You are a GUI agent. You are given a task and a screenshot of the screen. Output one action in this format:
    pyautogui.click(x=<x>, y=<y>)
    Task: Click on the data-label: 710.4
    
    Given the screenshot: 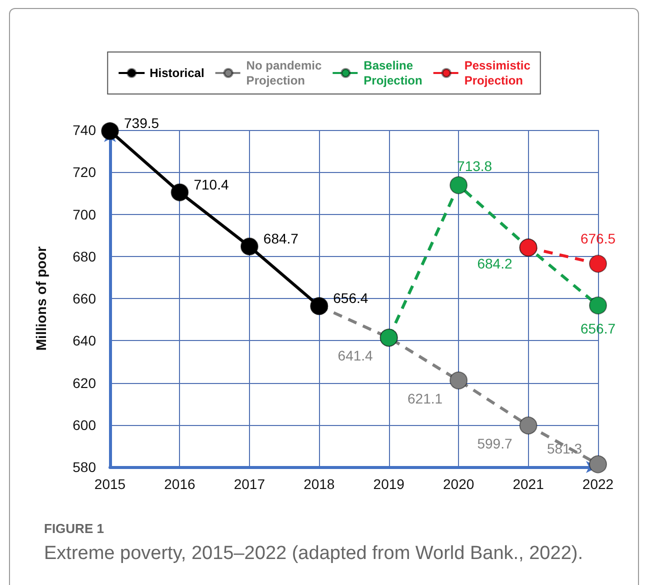 What is the action you would take?
    pyautogui.click(x=211, y=184)
    